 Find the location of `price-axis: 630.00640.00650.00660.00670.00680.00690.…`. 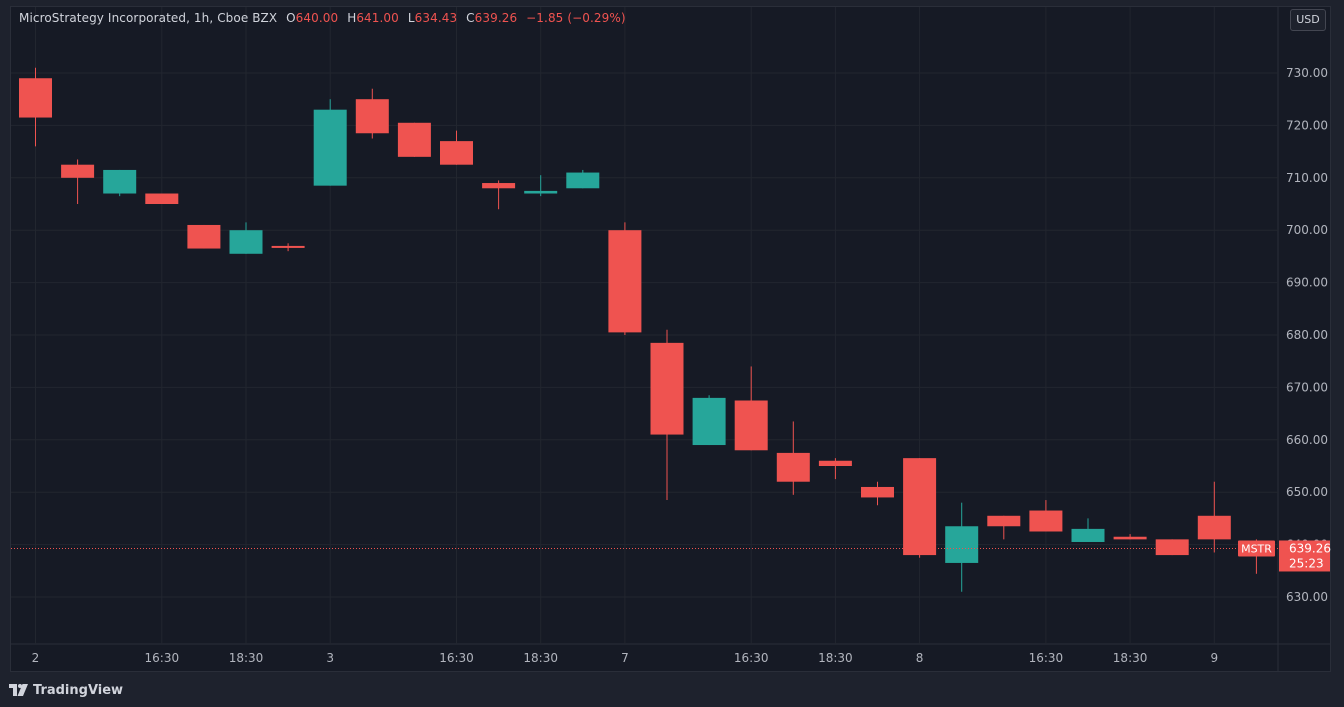

price-axis: 630.00640.00650.00660.00670.00680.00690.… is located at coordinates (1307, 335).